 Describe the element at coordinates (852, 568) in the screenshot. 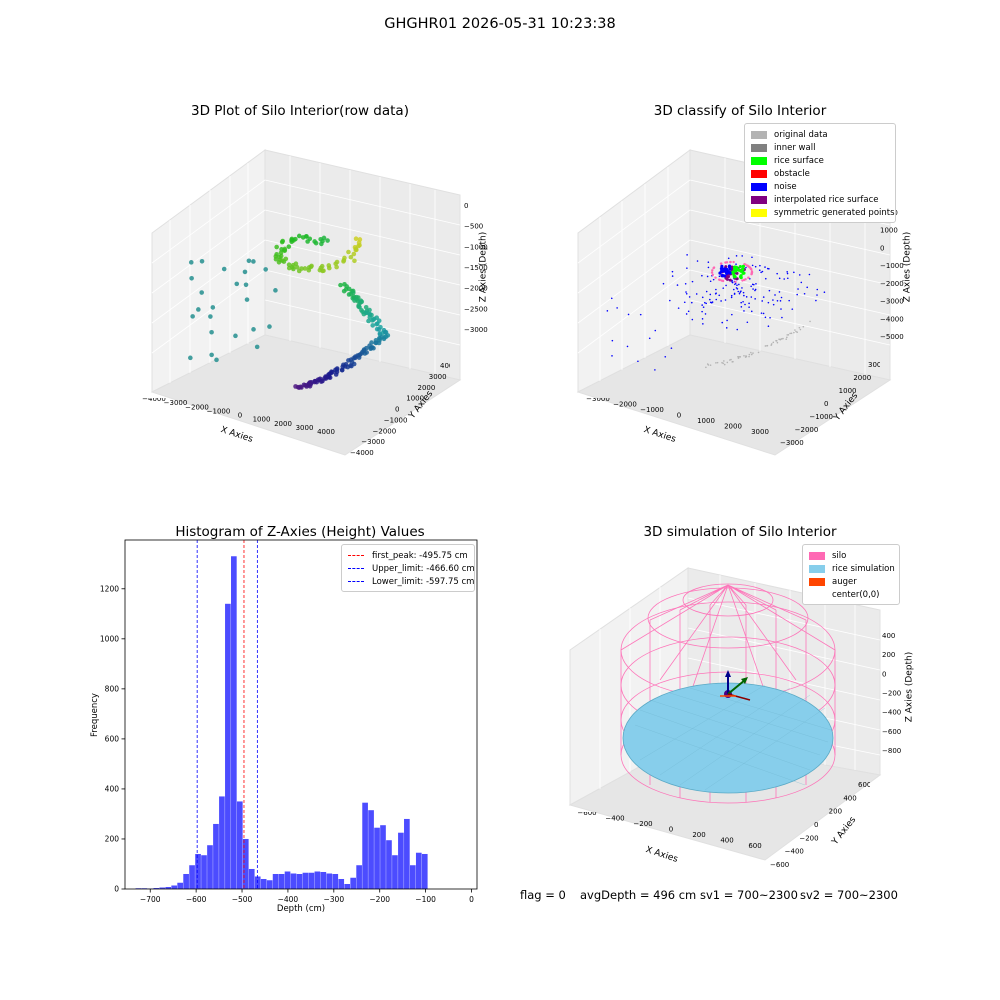

I see `legend-entry: rice simulation` at that location.